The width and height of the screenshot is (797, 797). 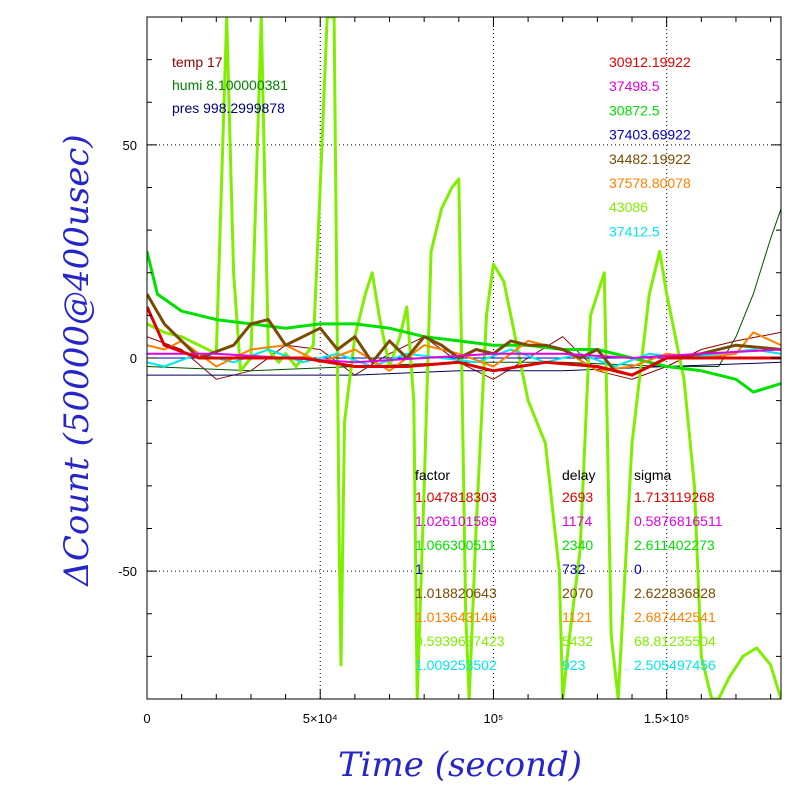 What do you see at coordinates (456, 497) in the screenshot?
I see `factor-value: 1.047818303` at bounding box center [456, 497].